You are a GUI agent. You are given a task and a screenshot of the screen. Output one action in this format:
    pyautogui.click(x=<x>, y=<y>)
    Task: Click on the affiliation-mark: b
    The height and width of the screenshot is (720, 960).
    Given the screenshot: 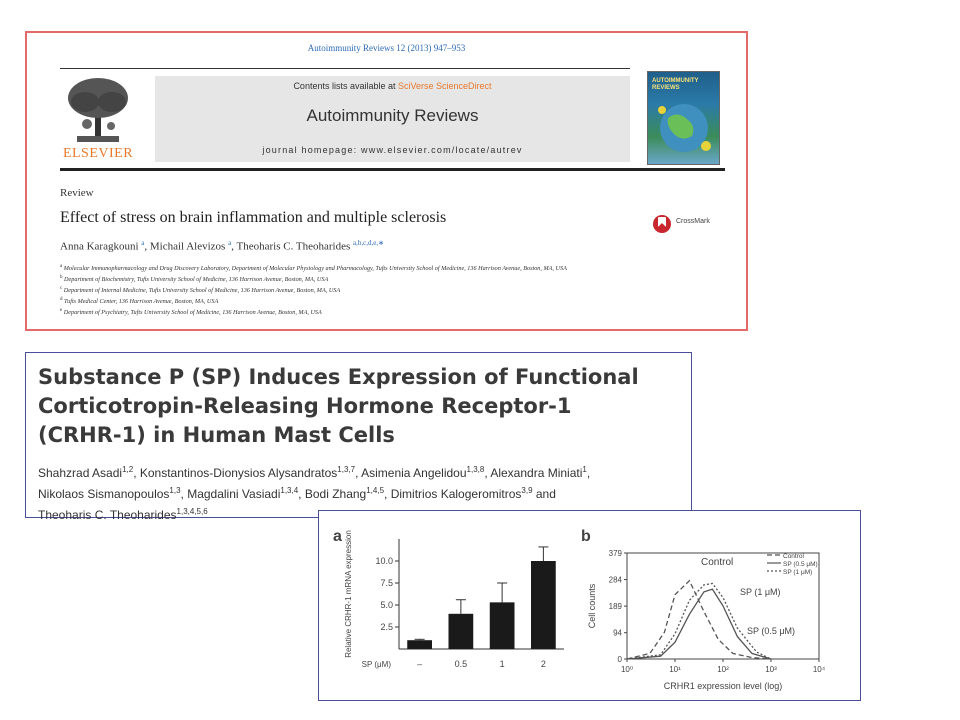 What is the action you would take?
    pyautogui.click(x=61, y=278)
    